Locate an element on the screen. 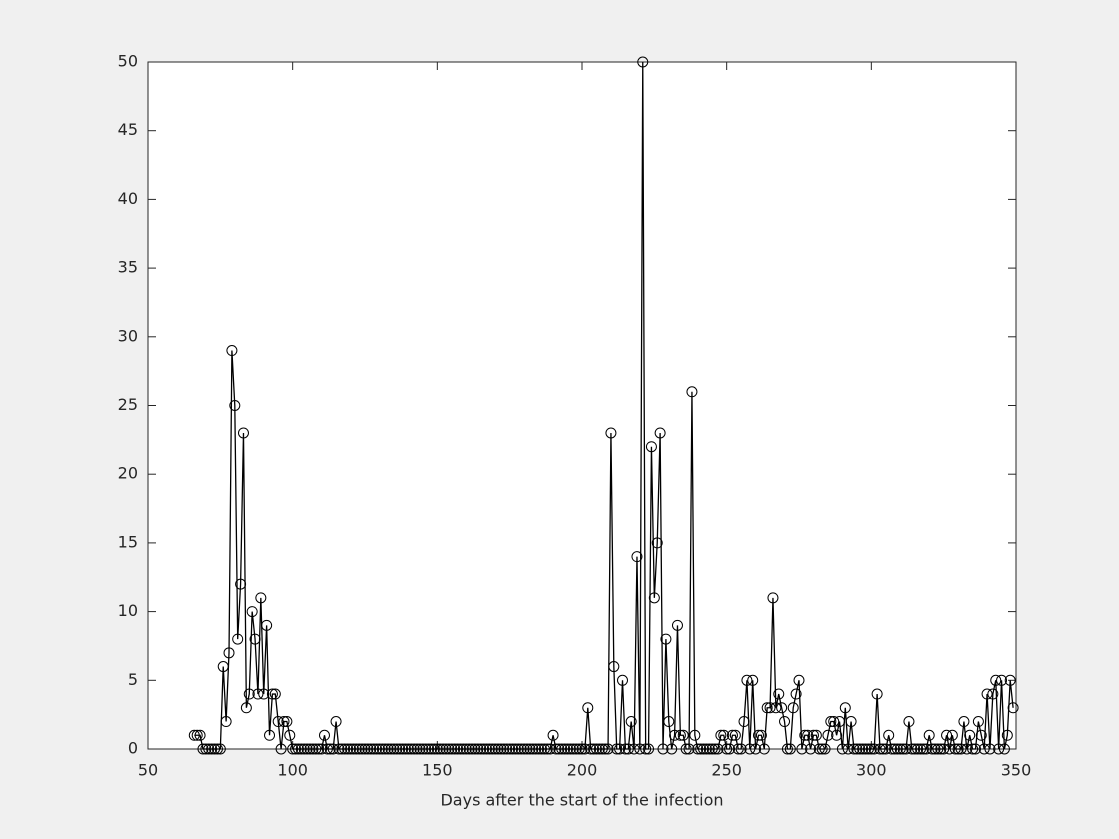 This screenshot has width=1119, height=839. y-tick-label: 40 is located at coordinates (128, 198).